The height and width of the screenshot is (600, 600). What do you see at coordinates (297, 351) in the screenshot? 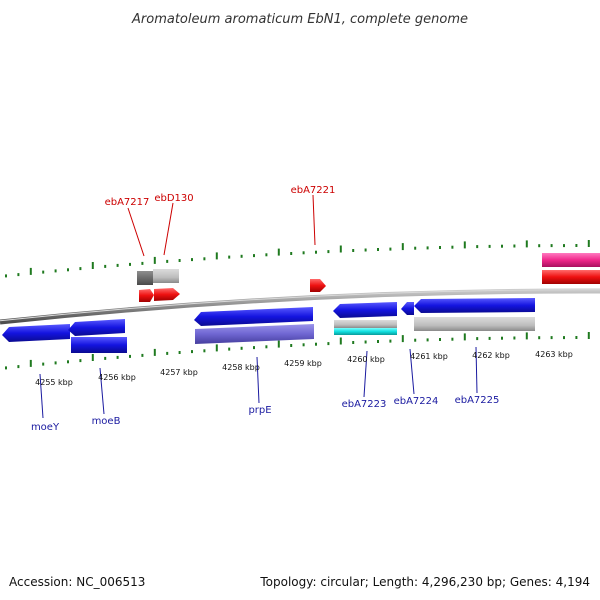
I see `lower-tick-row` at bounding box center [297, 351].